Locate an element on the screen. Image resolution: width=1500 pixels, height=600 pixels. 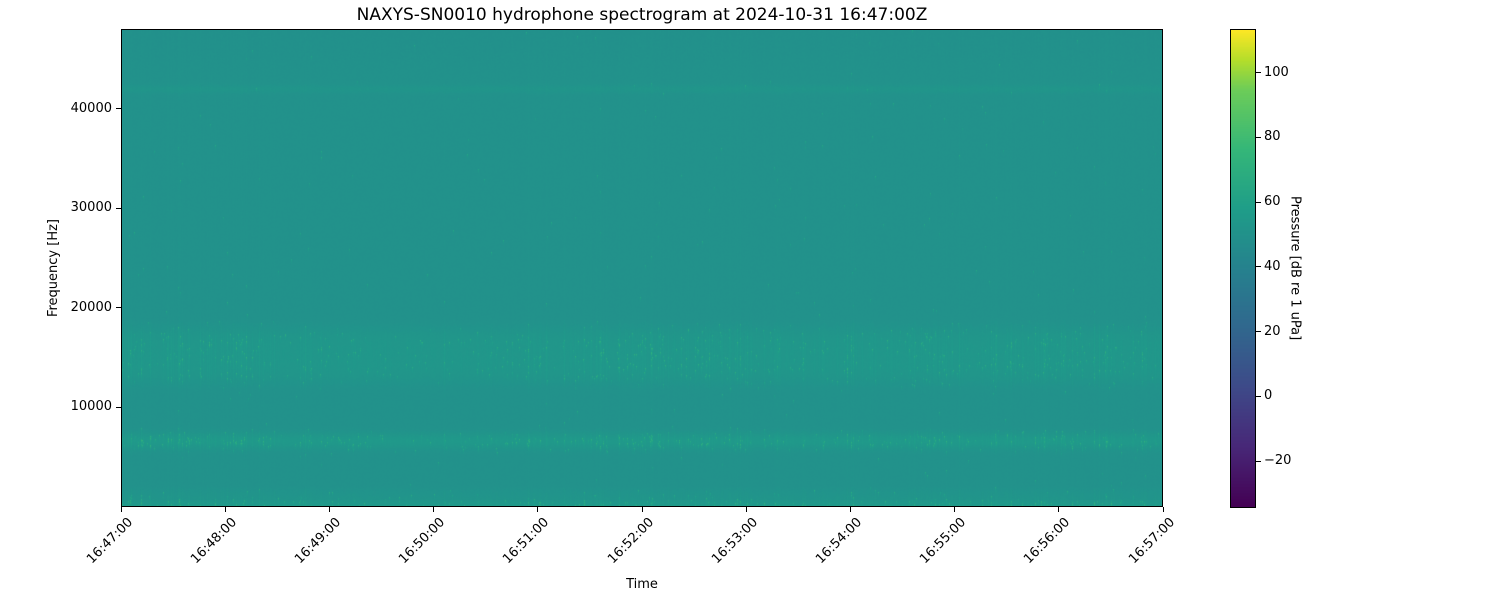
x-axis-label: Time is located at coordinates (642, 584).